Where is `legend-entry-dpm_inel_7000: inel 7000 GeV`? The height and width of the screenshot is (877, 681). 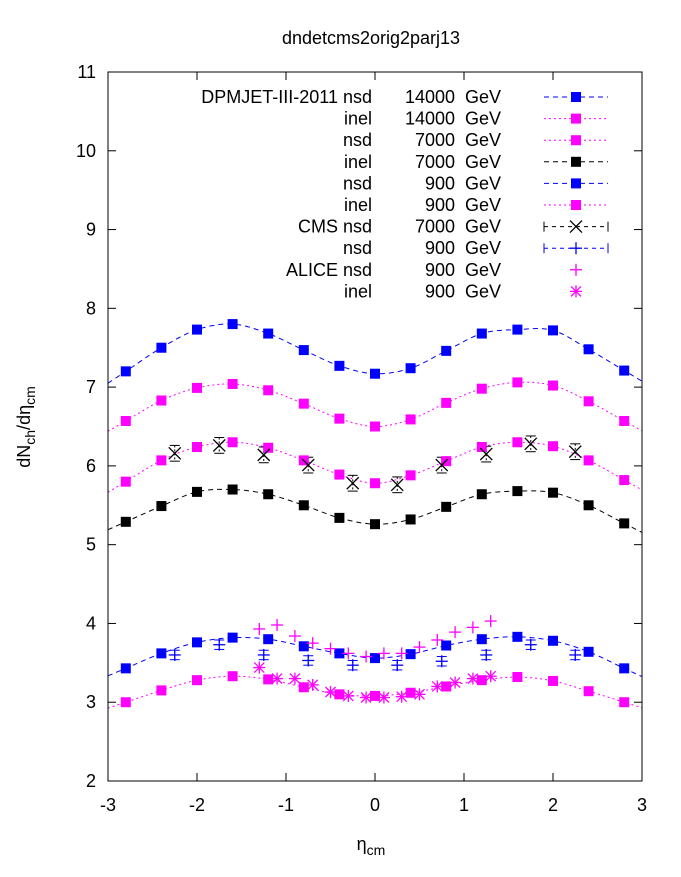
legend-entry-dpm_inel_7000: inel 7000 GeV is located at coordinates (476, 162).